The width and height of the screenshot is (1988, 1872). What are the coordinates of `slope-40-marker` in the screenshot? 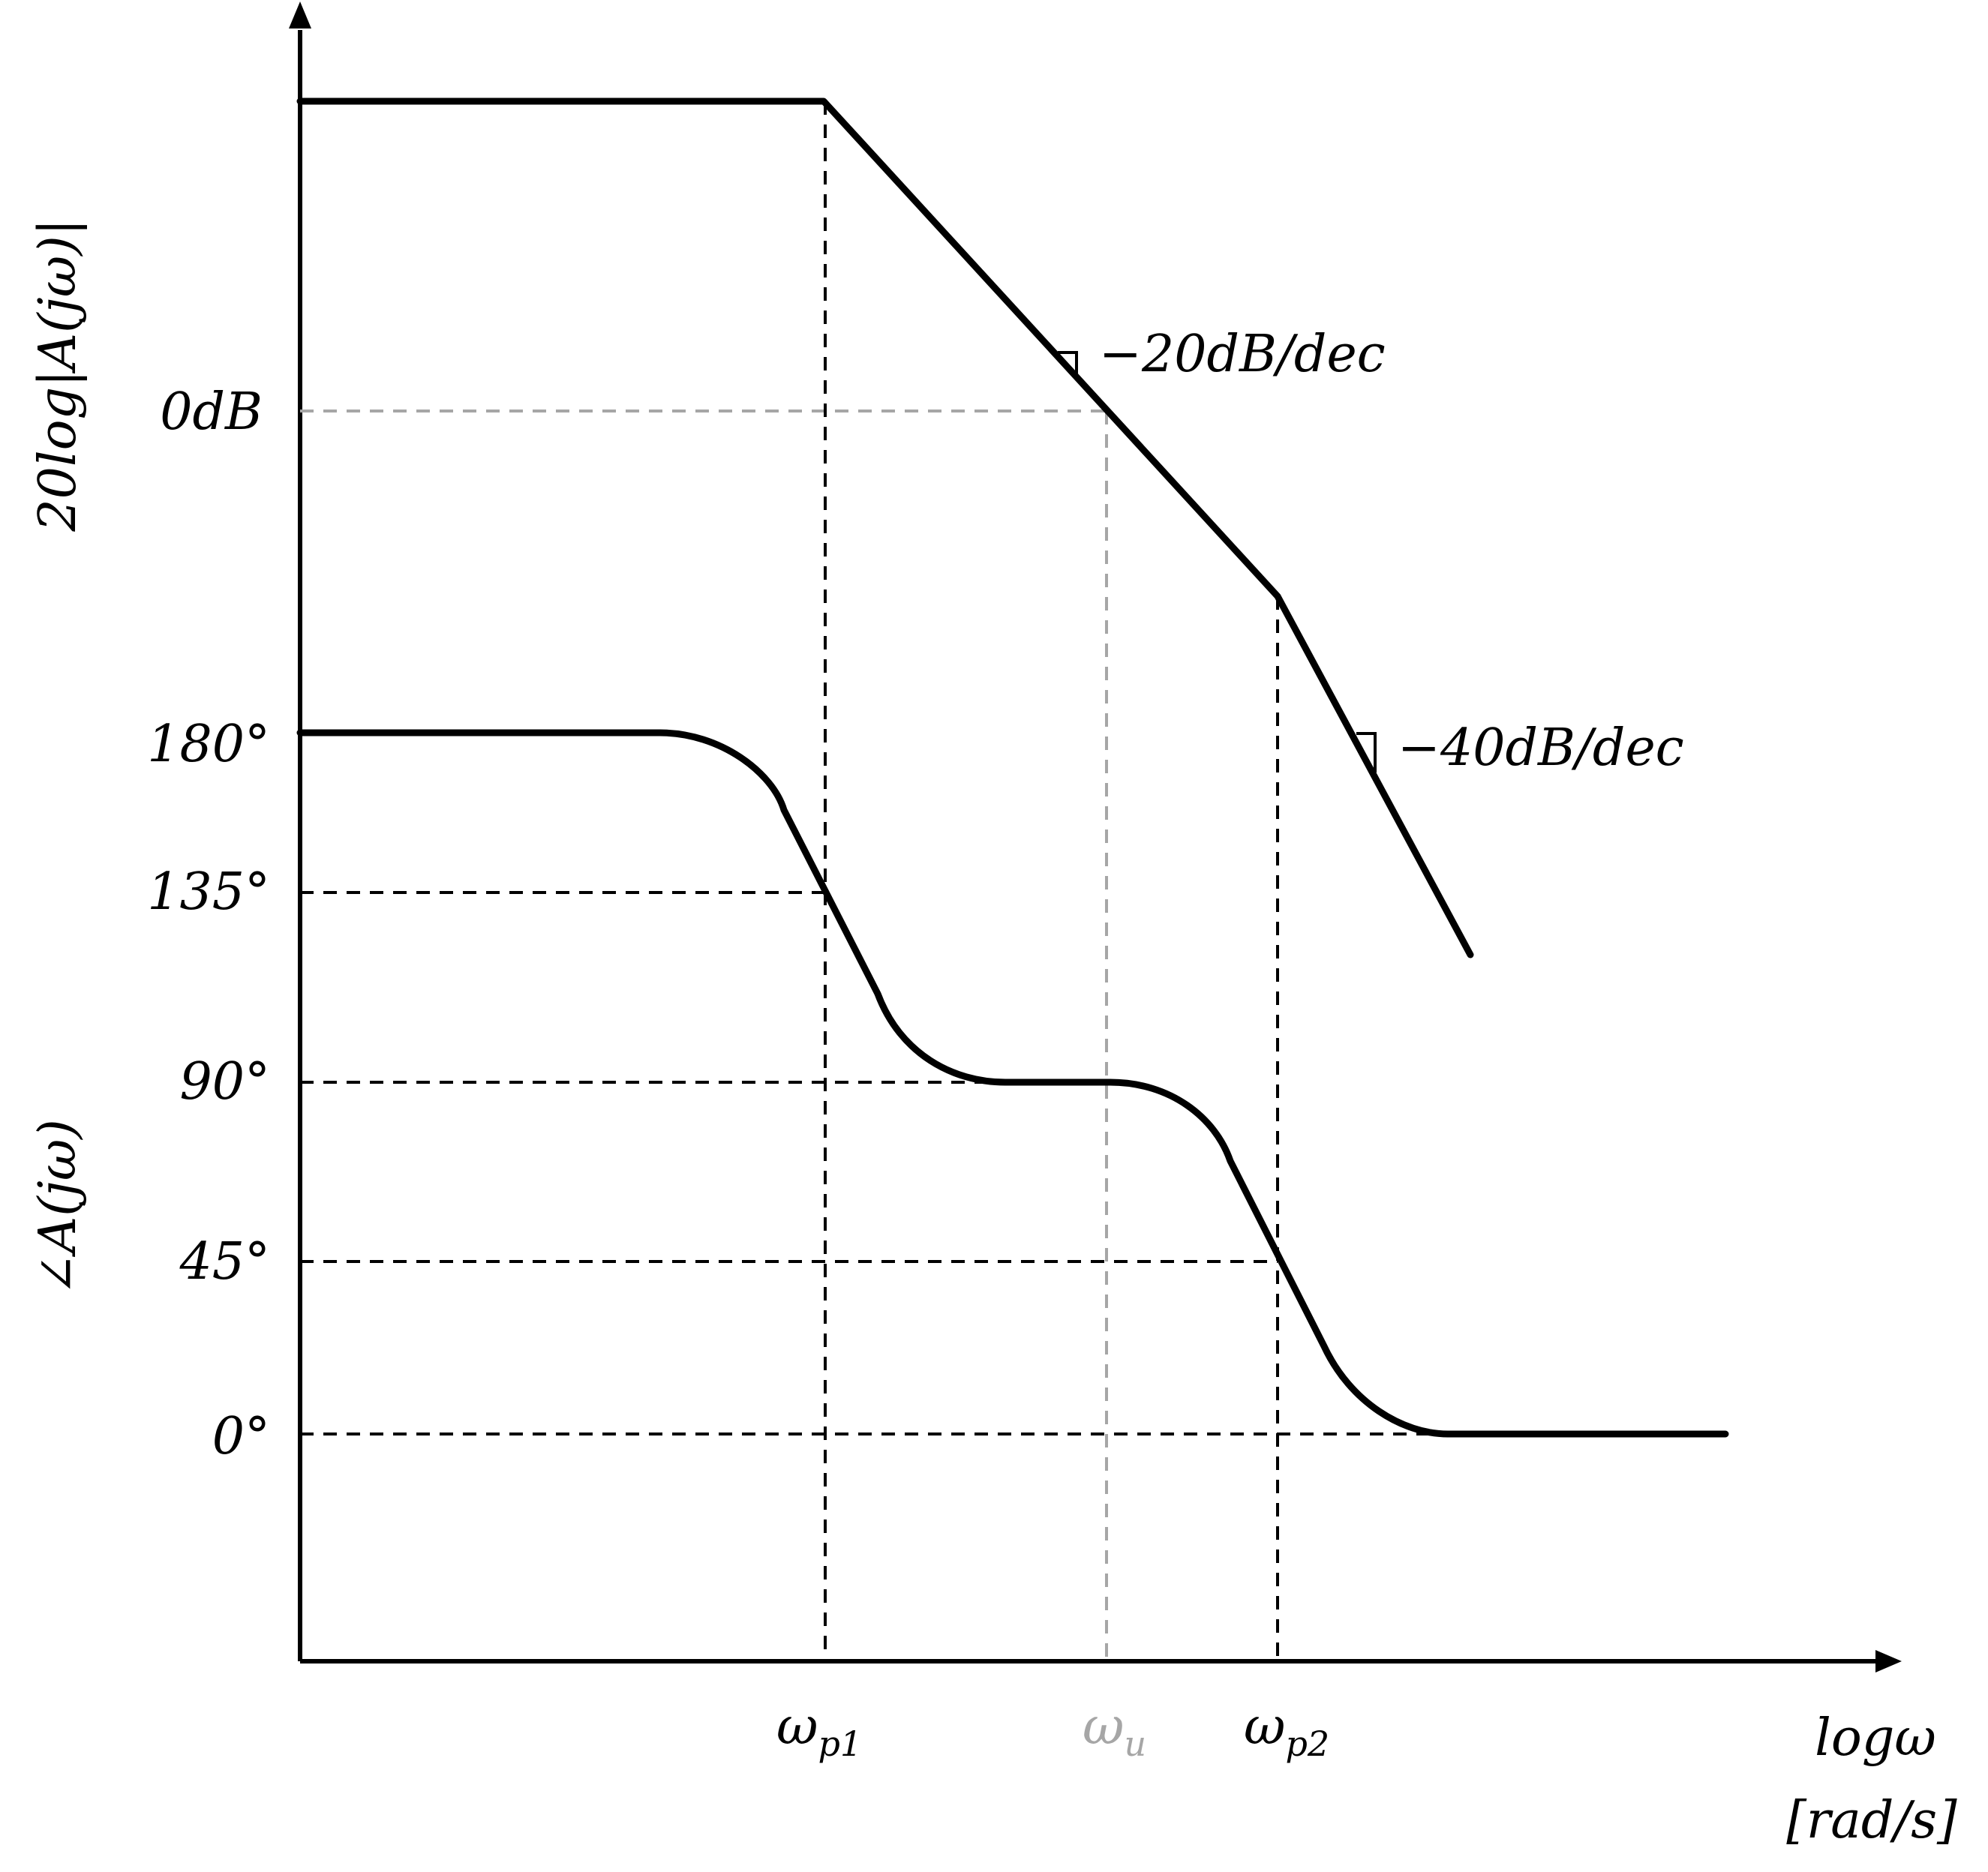 It's located at (1366, 752).